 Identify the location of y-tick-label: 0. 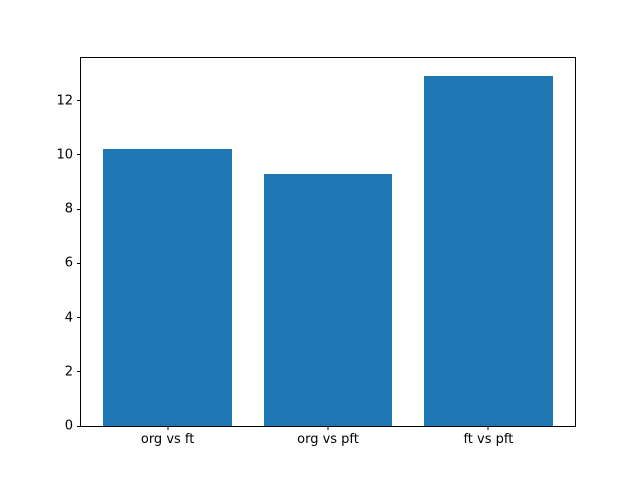
(68, 426).